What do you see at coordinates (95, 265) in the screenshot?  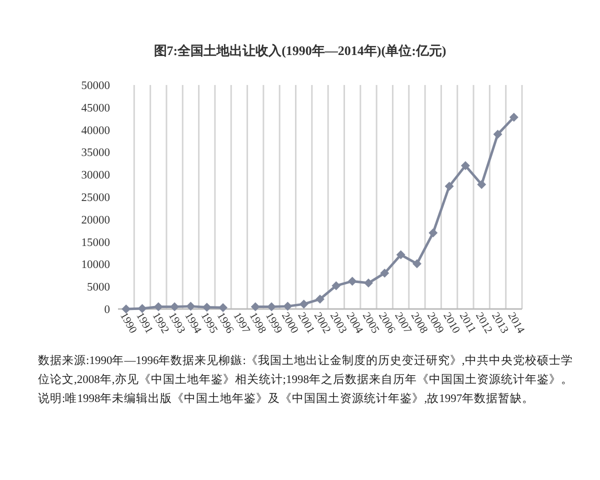 I see `y-tick-label: 10000` at bounding box center [95, 265].